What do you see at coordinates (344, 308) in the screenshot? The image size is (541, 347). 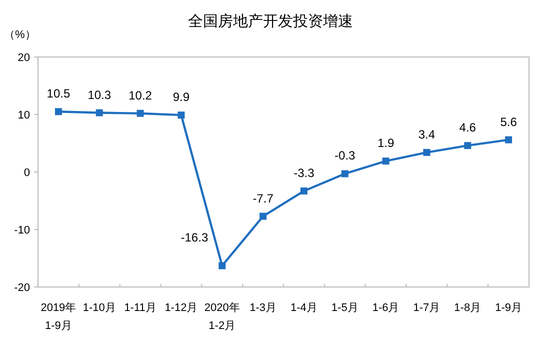 I see `x-tick-label: 1-5月` at bounding box center [344, 308].